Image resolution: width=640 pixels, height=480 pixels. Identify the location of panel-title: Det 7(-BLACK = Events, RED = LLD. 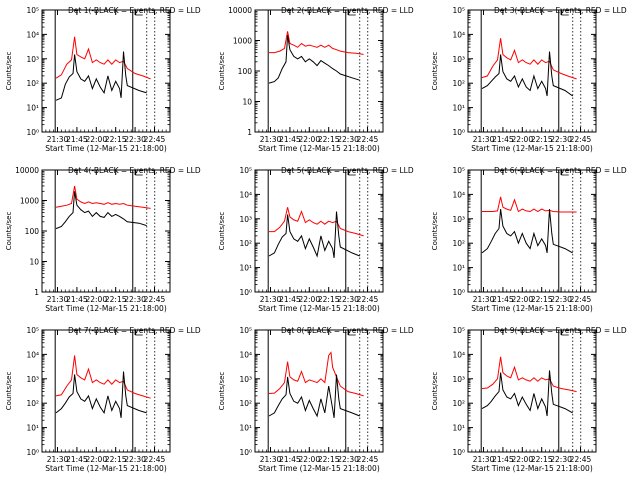
(134, 330).